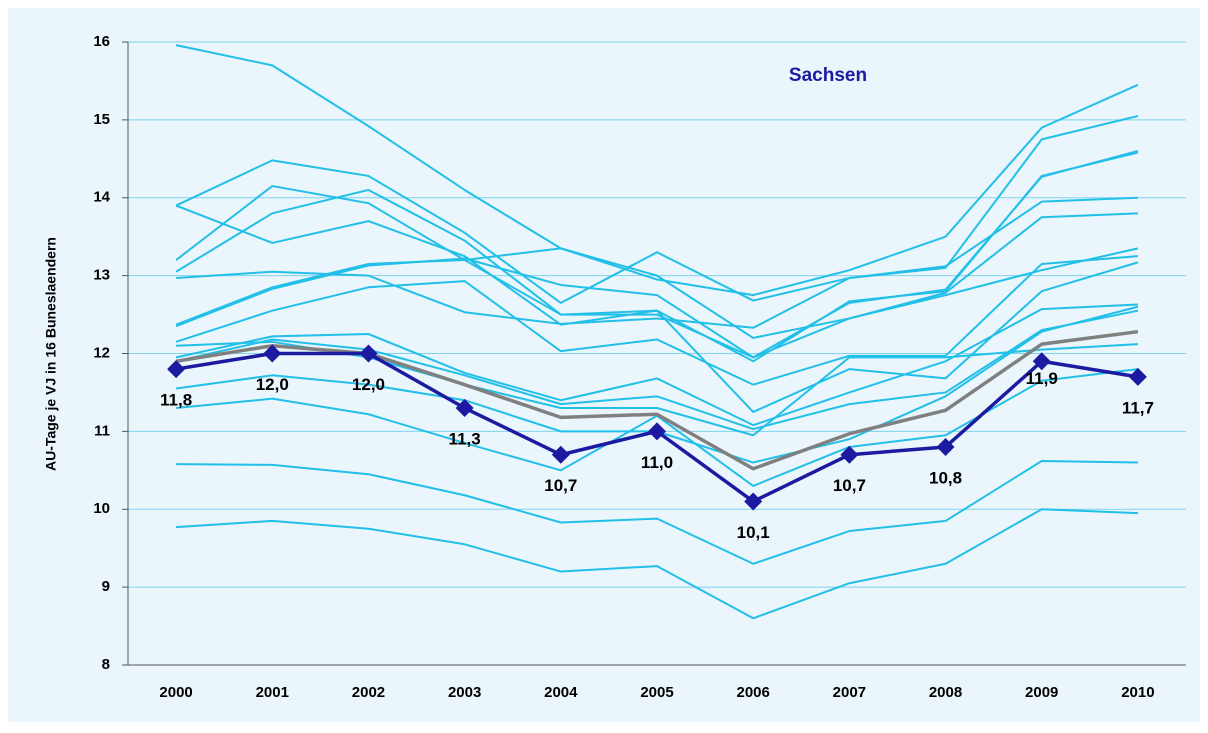 The height and width of the screenshot is (733, 1208). What do you see at coordinates (849, 692) in the screenshot?
I see `x-tick-label: 2007` at bounding box center [849, 692].